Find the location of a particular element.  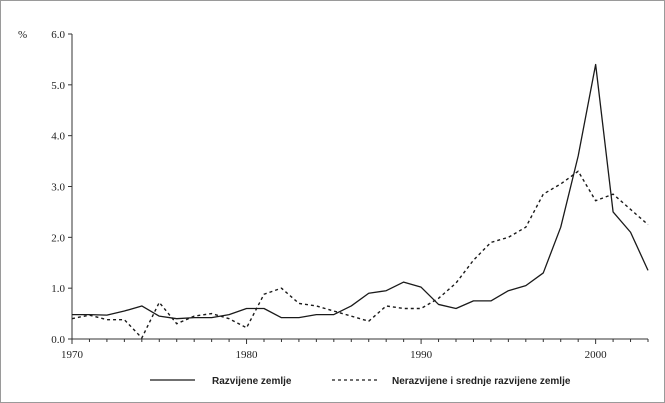

y-tick-label: 5.0 is located at coordinates (58, 86).